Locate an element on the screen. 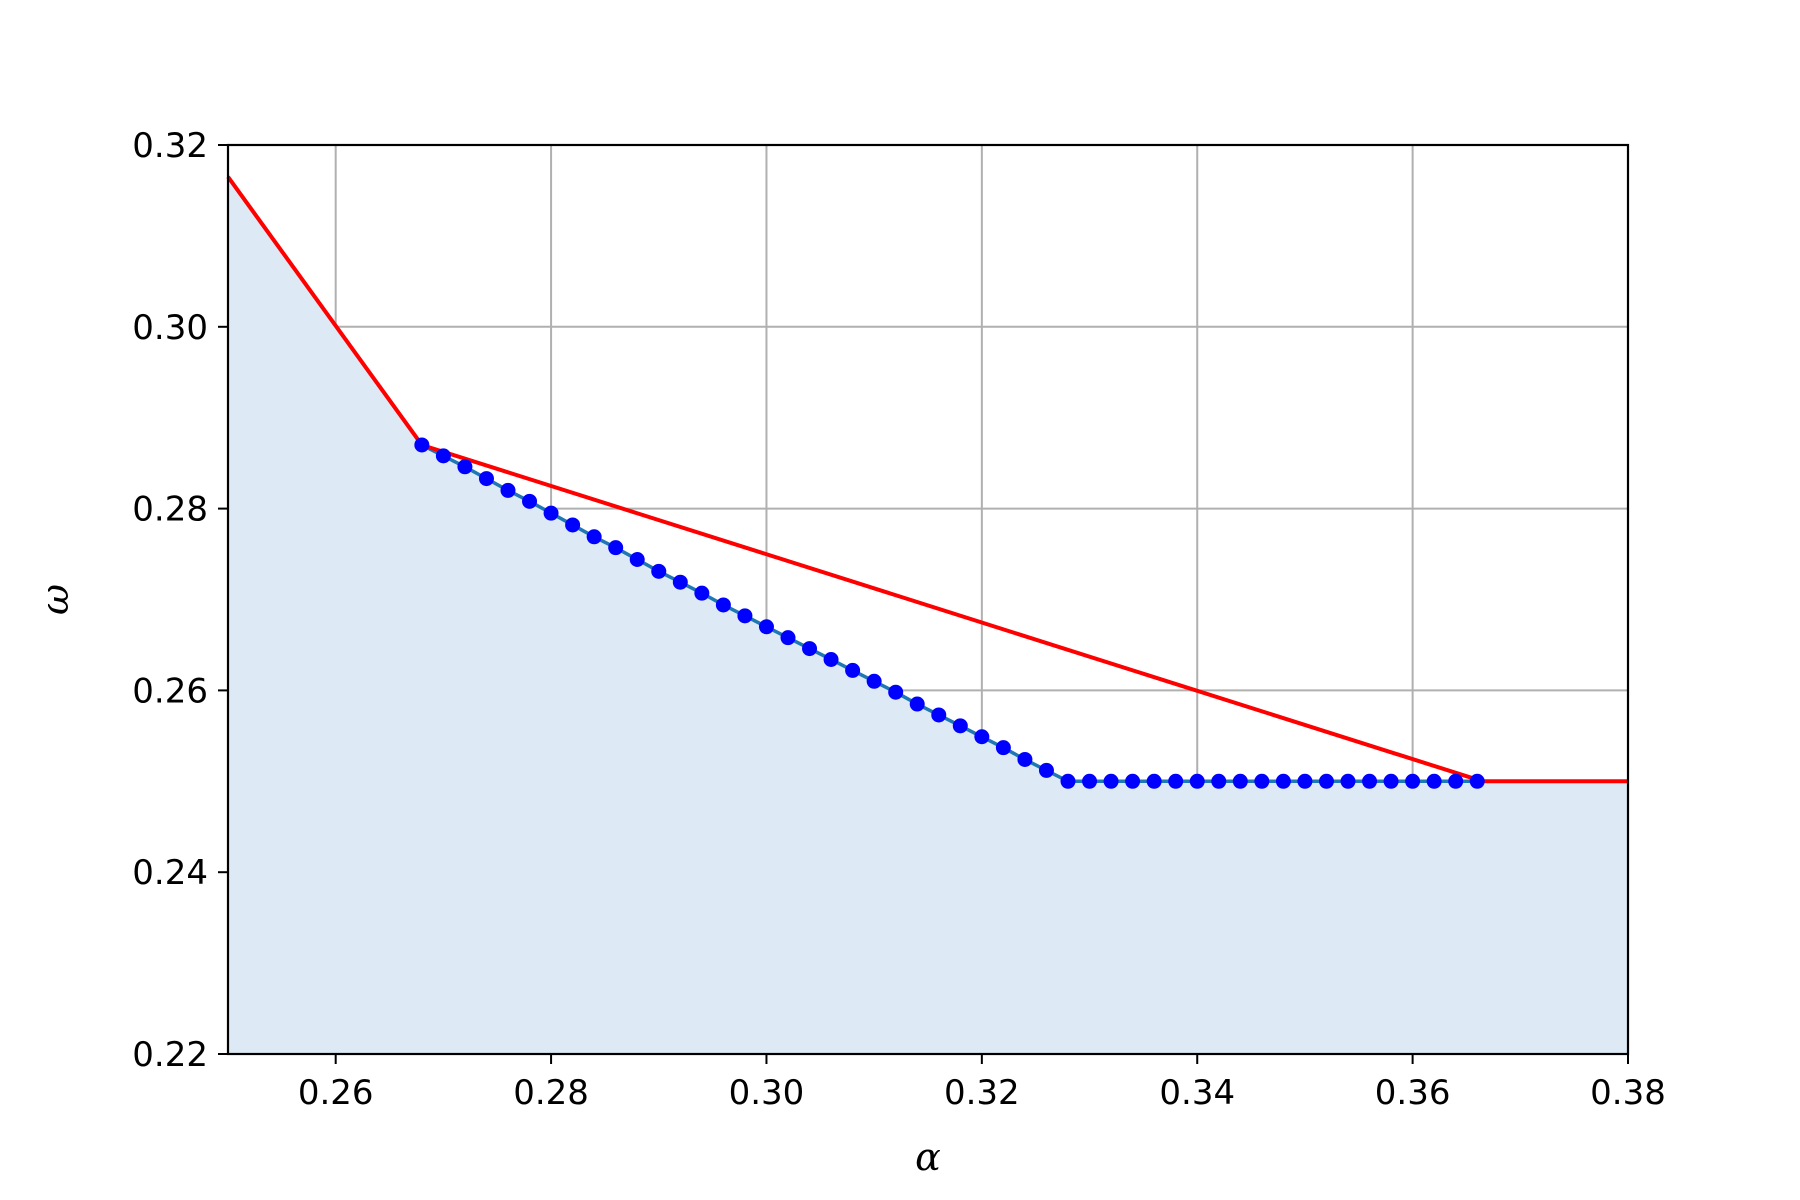 The height and width of the screenshot is (1200, 1800). x-tick-label: 0.32 is located at coordinates (982, 1093).